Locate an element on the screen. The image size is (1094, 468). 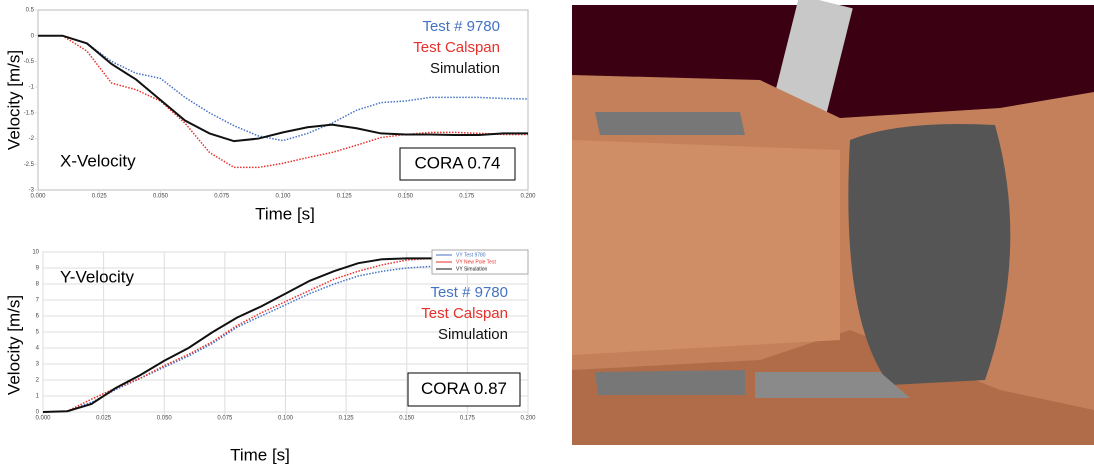
y-tick-label: 1 is located at coordinates (38, 397).